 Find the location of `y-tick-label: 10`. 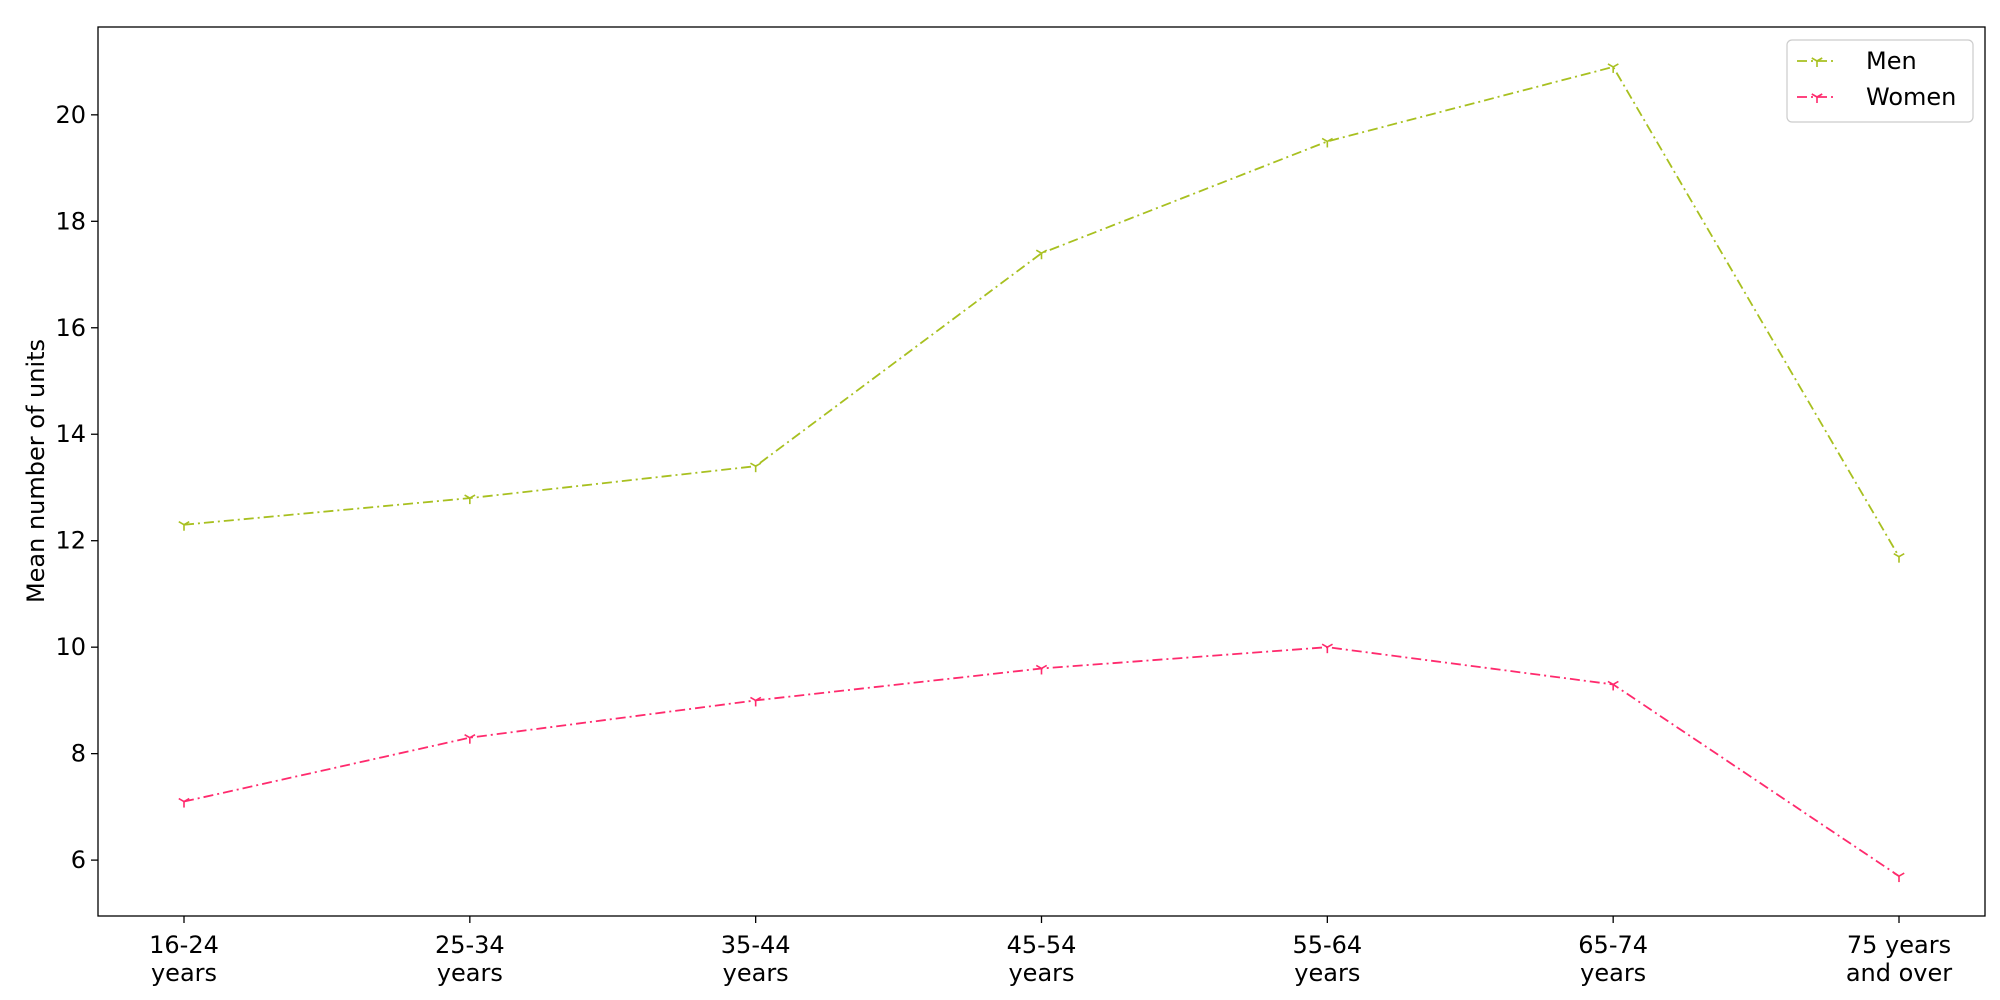

y-tick-label: 10 is located at coordinates (70, 647).